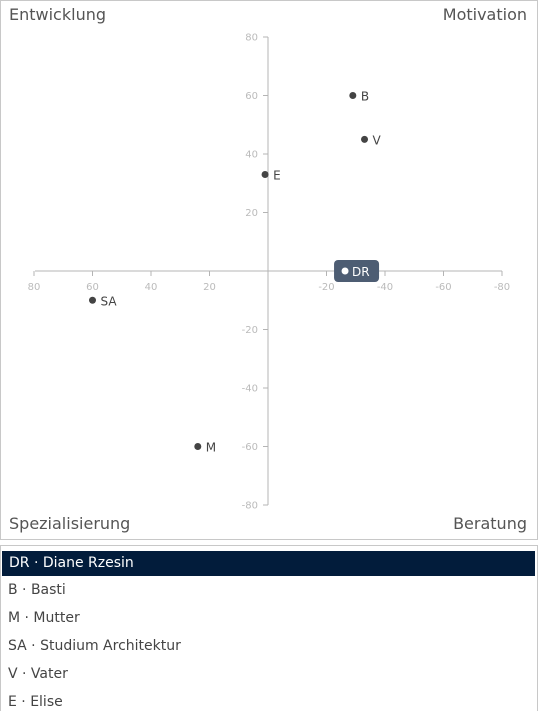 This screenshot has height=716, width=540. I want to click on data-point-v, so click(365, 139).